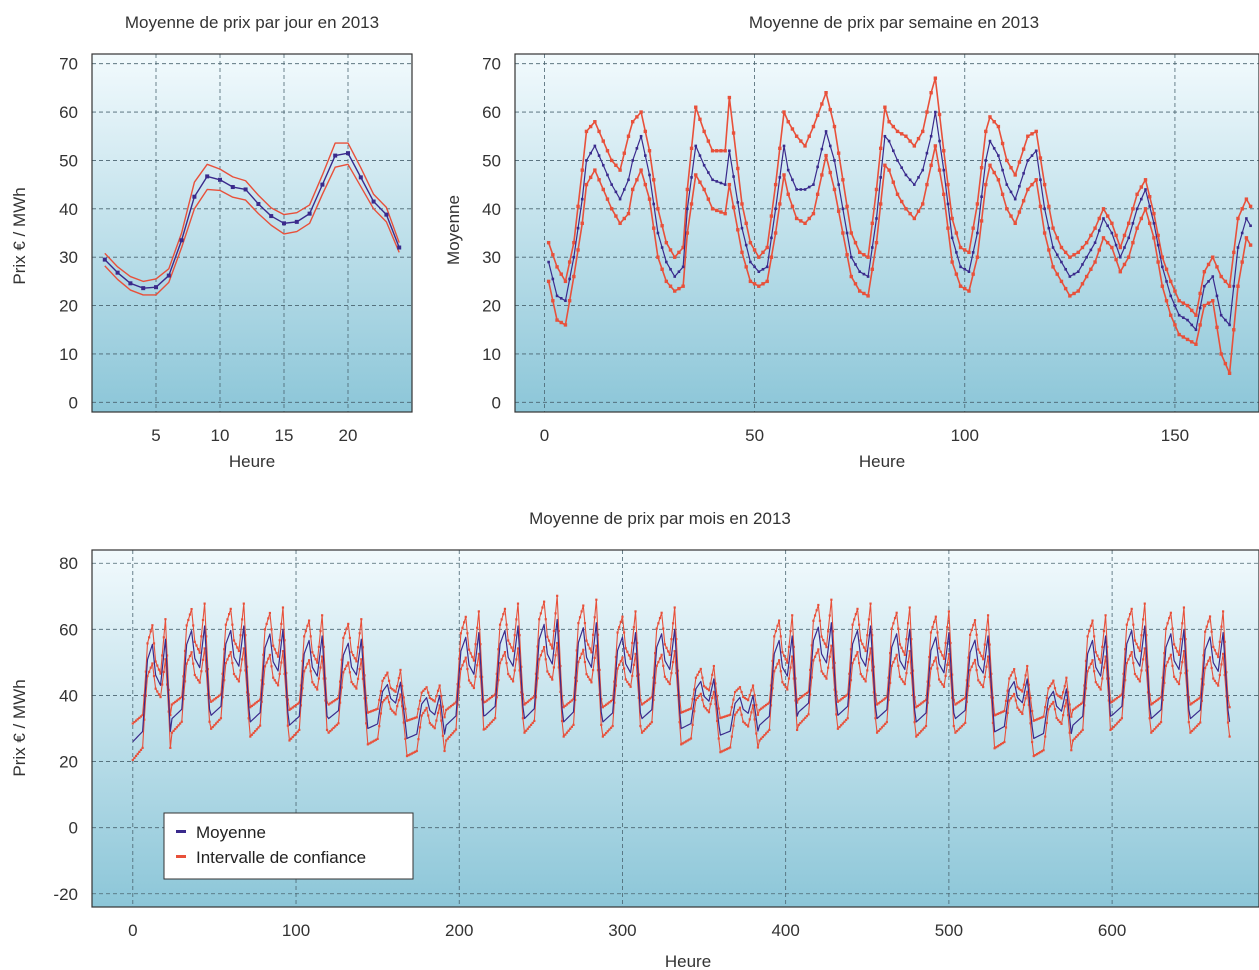  Describe the element at coordinates (491, 354) in the screenshot. I see `weekly-y-tick-label: 10` at that location.